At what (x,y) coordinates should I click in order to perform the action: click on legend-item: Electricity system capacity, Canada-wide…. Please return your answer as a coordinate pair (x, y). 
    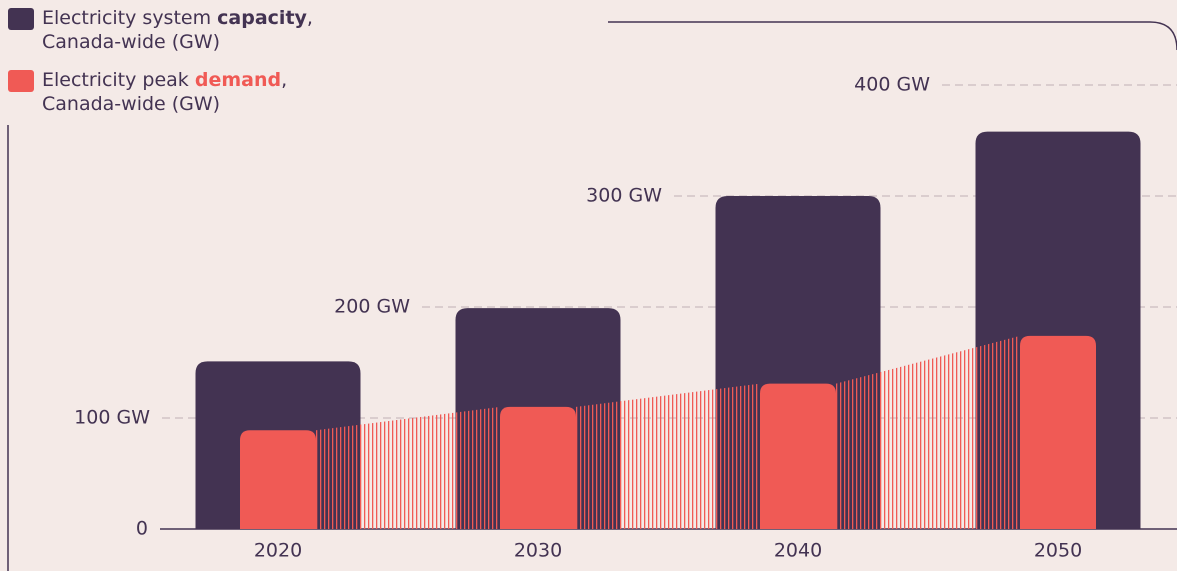
    Looking at the image, I should click on (188, 37).